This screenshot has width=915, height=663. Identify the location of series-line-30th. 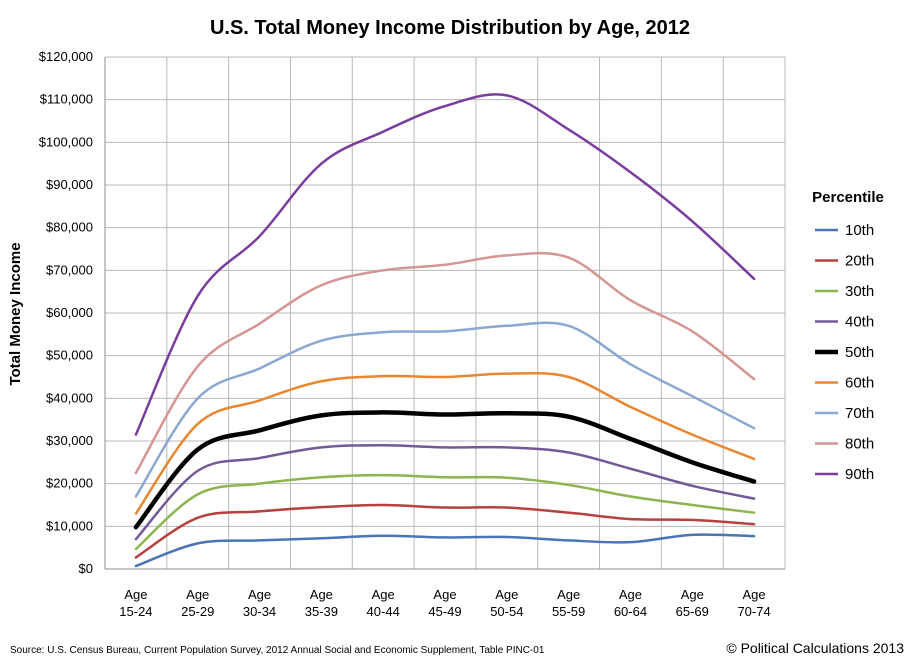
(445, 512).